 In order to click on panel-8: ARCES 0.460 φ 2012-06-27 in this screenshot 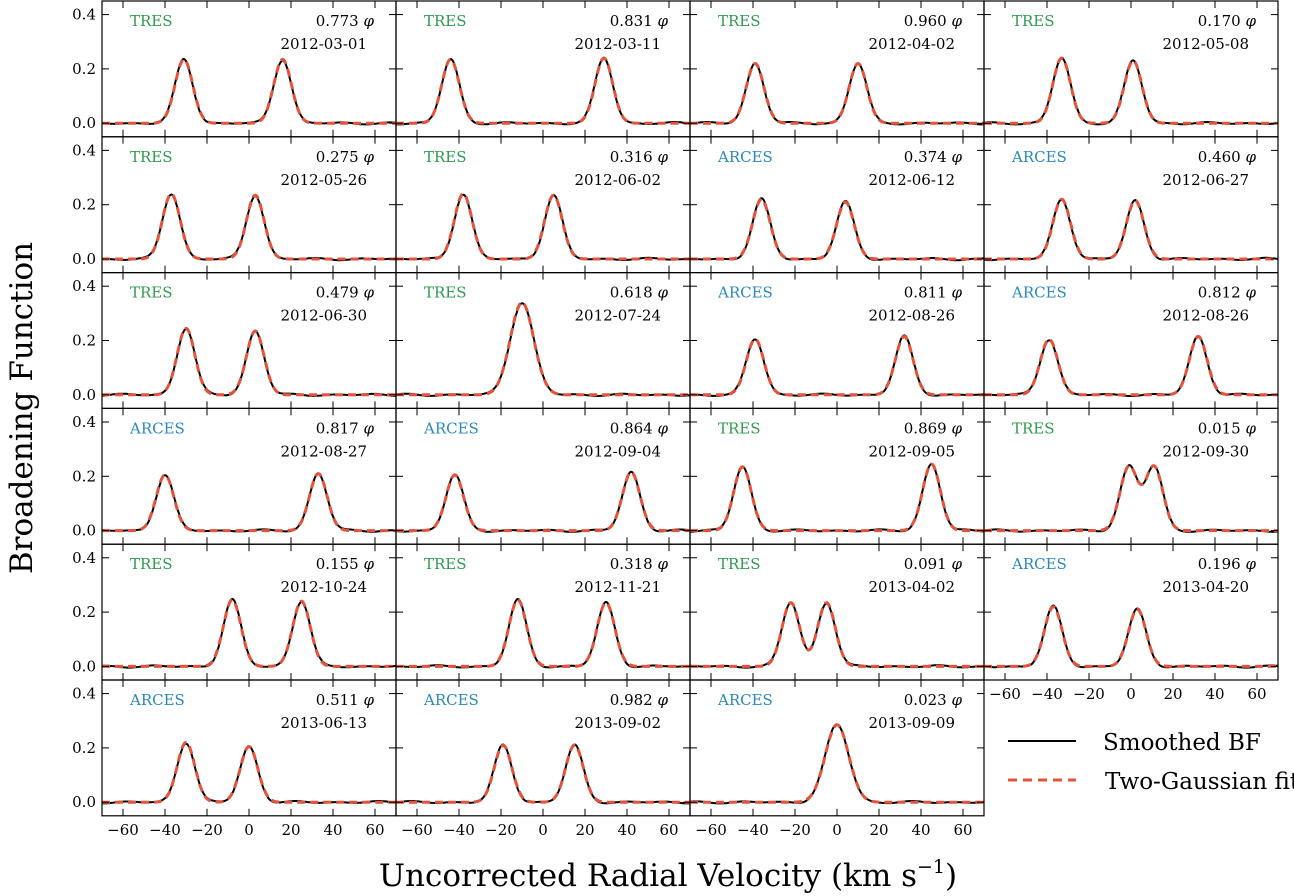, I will do `click(1131, 205)`.